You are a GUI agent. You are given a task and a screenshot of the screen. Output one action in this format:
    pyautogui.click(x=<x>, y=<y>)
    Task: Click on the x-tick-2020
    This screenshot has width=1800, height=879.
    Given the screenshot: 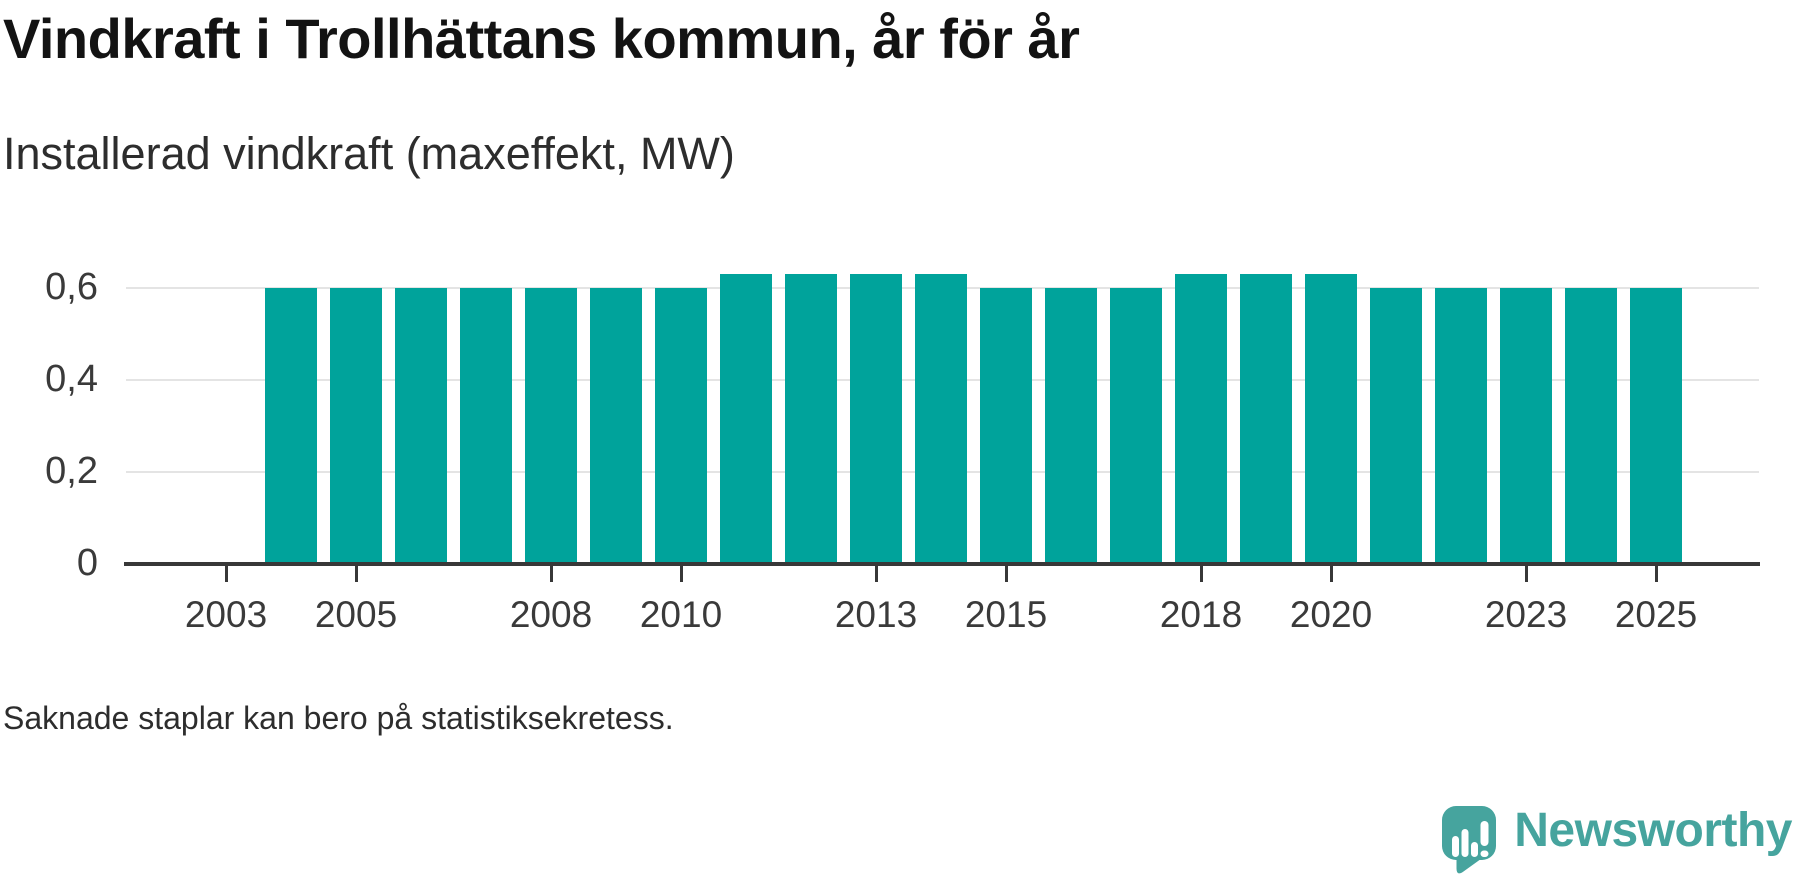 What is the action you would take?
    pyautogui.click(x=1331, y=574)
    